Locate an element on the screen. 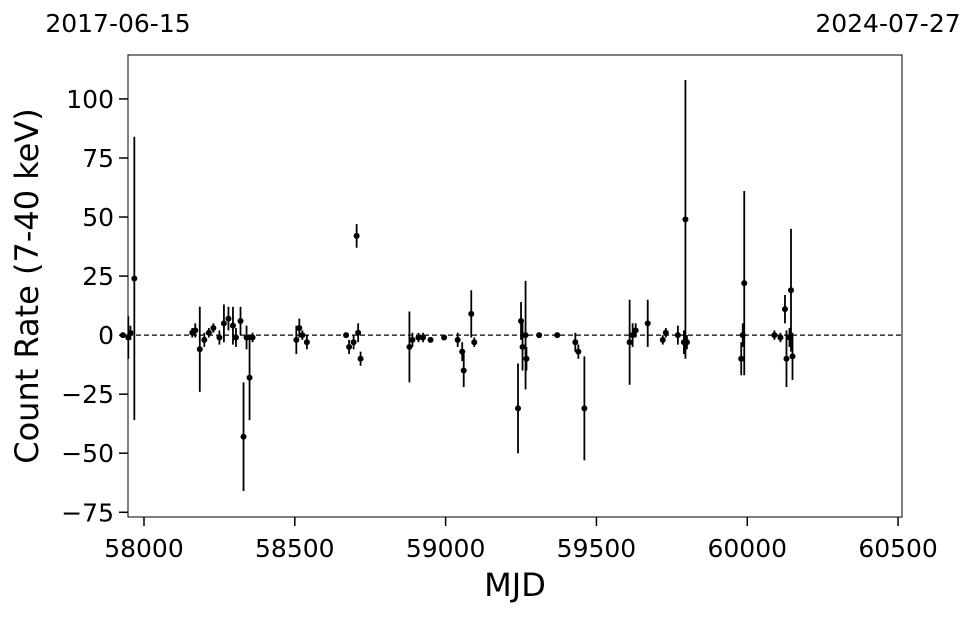  y-tick-label: 50 is located at coordinates (98, 217).